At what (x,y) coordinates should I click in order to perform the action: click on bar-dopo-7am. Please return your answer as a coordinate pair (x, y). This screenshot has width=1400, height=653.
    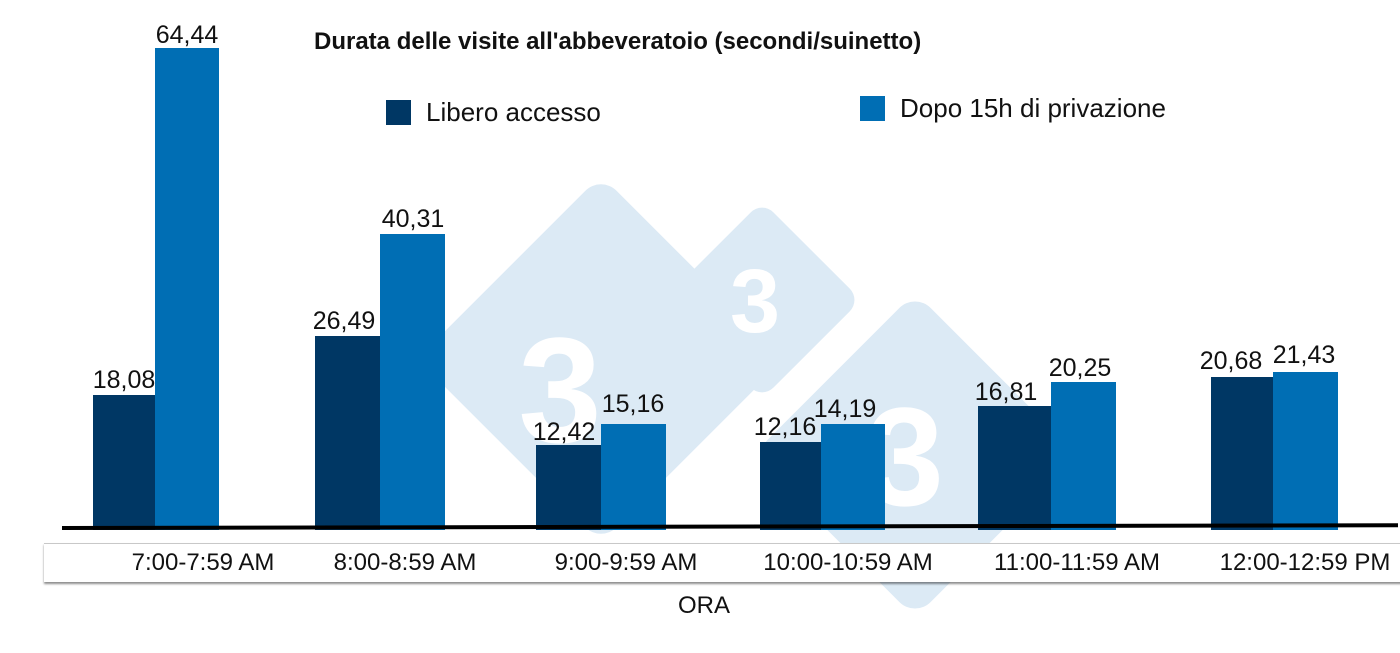
    Looking at the image, I should click on (187, 289).